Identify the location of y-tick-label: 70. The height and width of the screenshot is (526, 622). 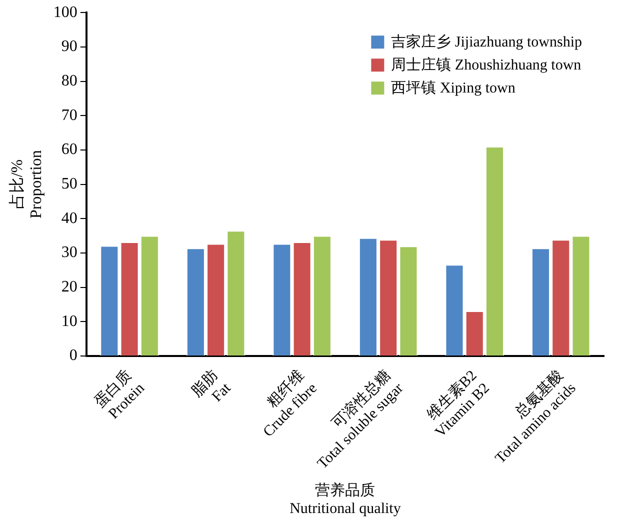
(69, 115).